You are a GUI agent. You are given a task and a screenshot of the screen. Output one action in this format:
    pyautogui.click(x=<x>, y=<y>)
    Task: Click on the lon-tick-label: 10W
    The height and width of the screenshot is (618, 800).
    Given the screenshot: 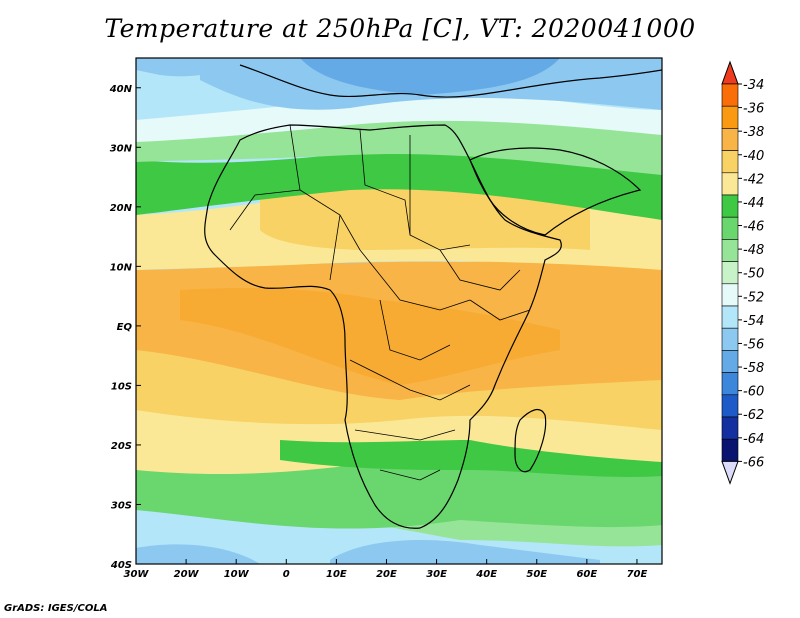 What is the action you would take?
    pyautogui.click(x=237, y=574)
    